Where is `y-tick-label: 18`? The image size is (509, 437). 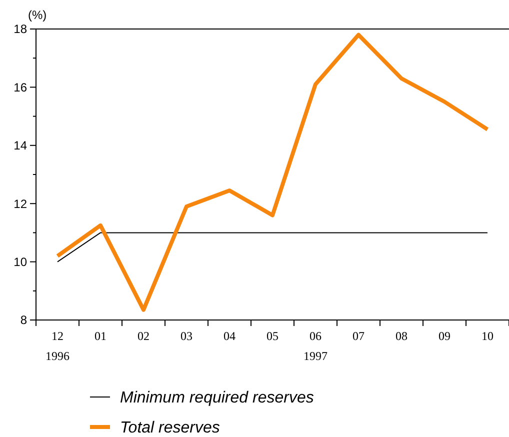 y-tick-label: 18 is located at coordinates (21, 29).